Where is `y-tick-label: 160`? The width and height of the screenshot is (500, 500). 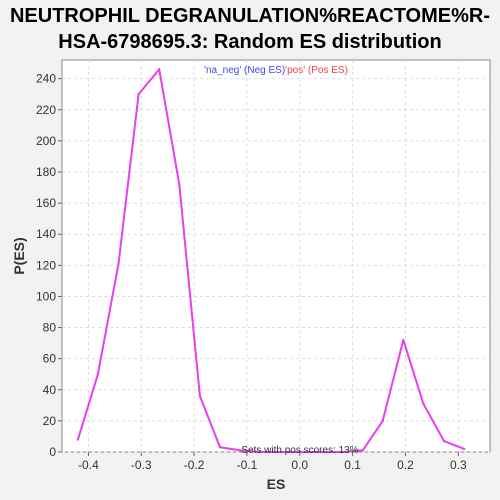 y-tick-label: 160 is located at coordinates (46, 203).